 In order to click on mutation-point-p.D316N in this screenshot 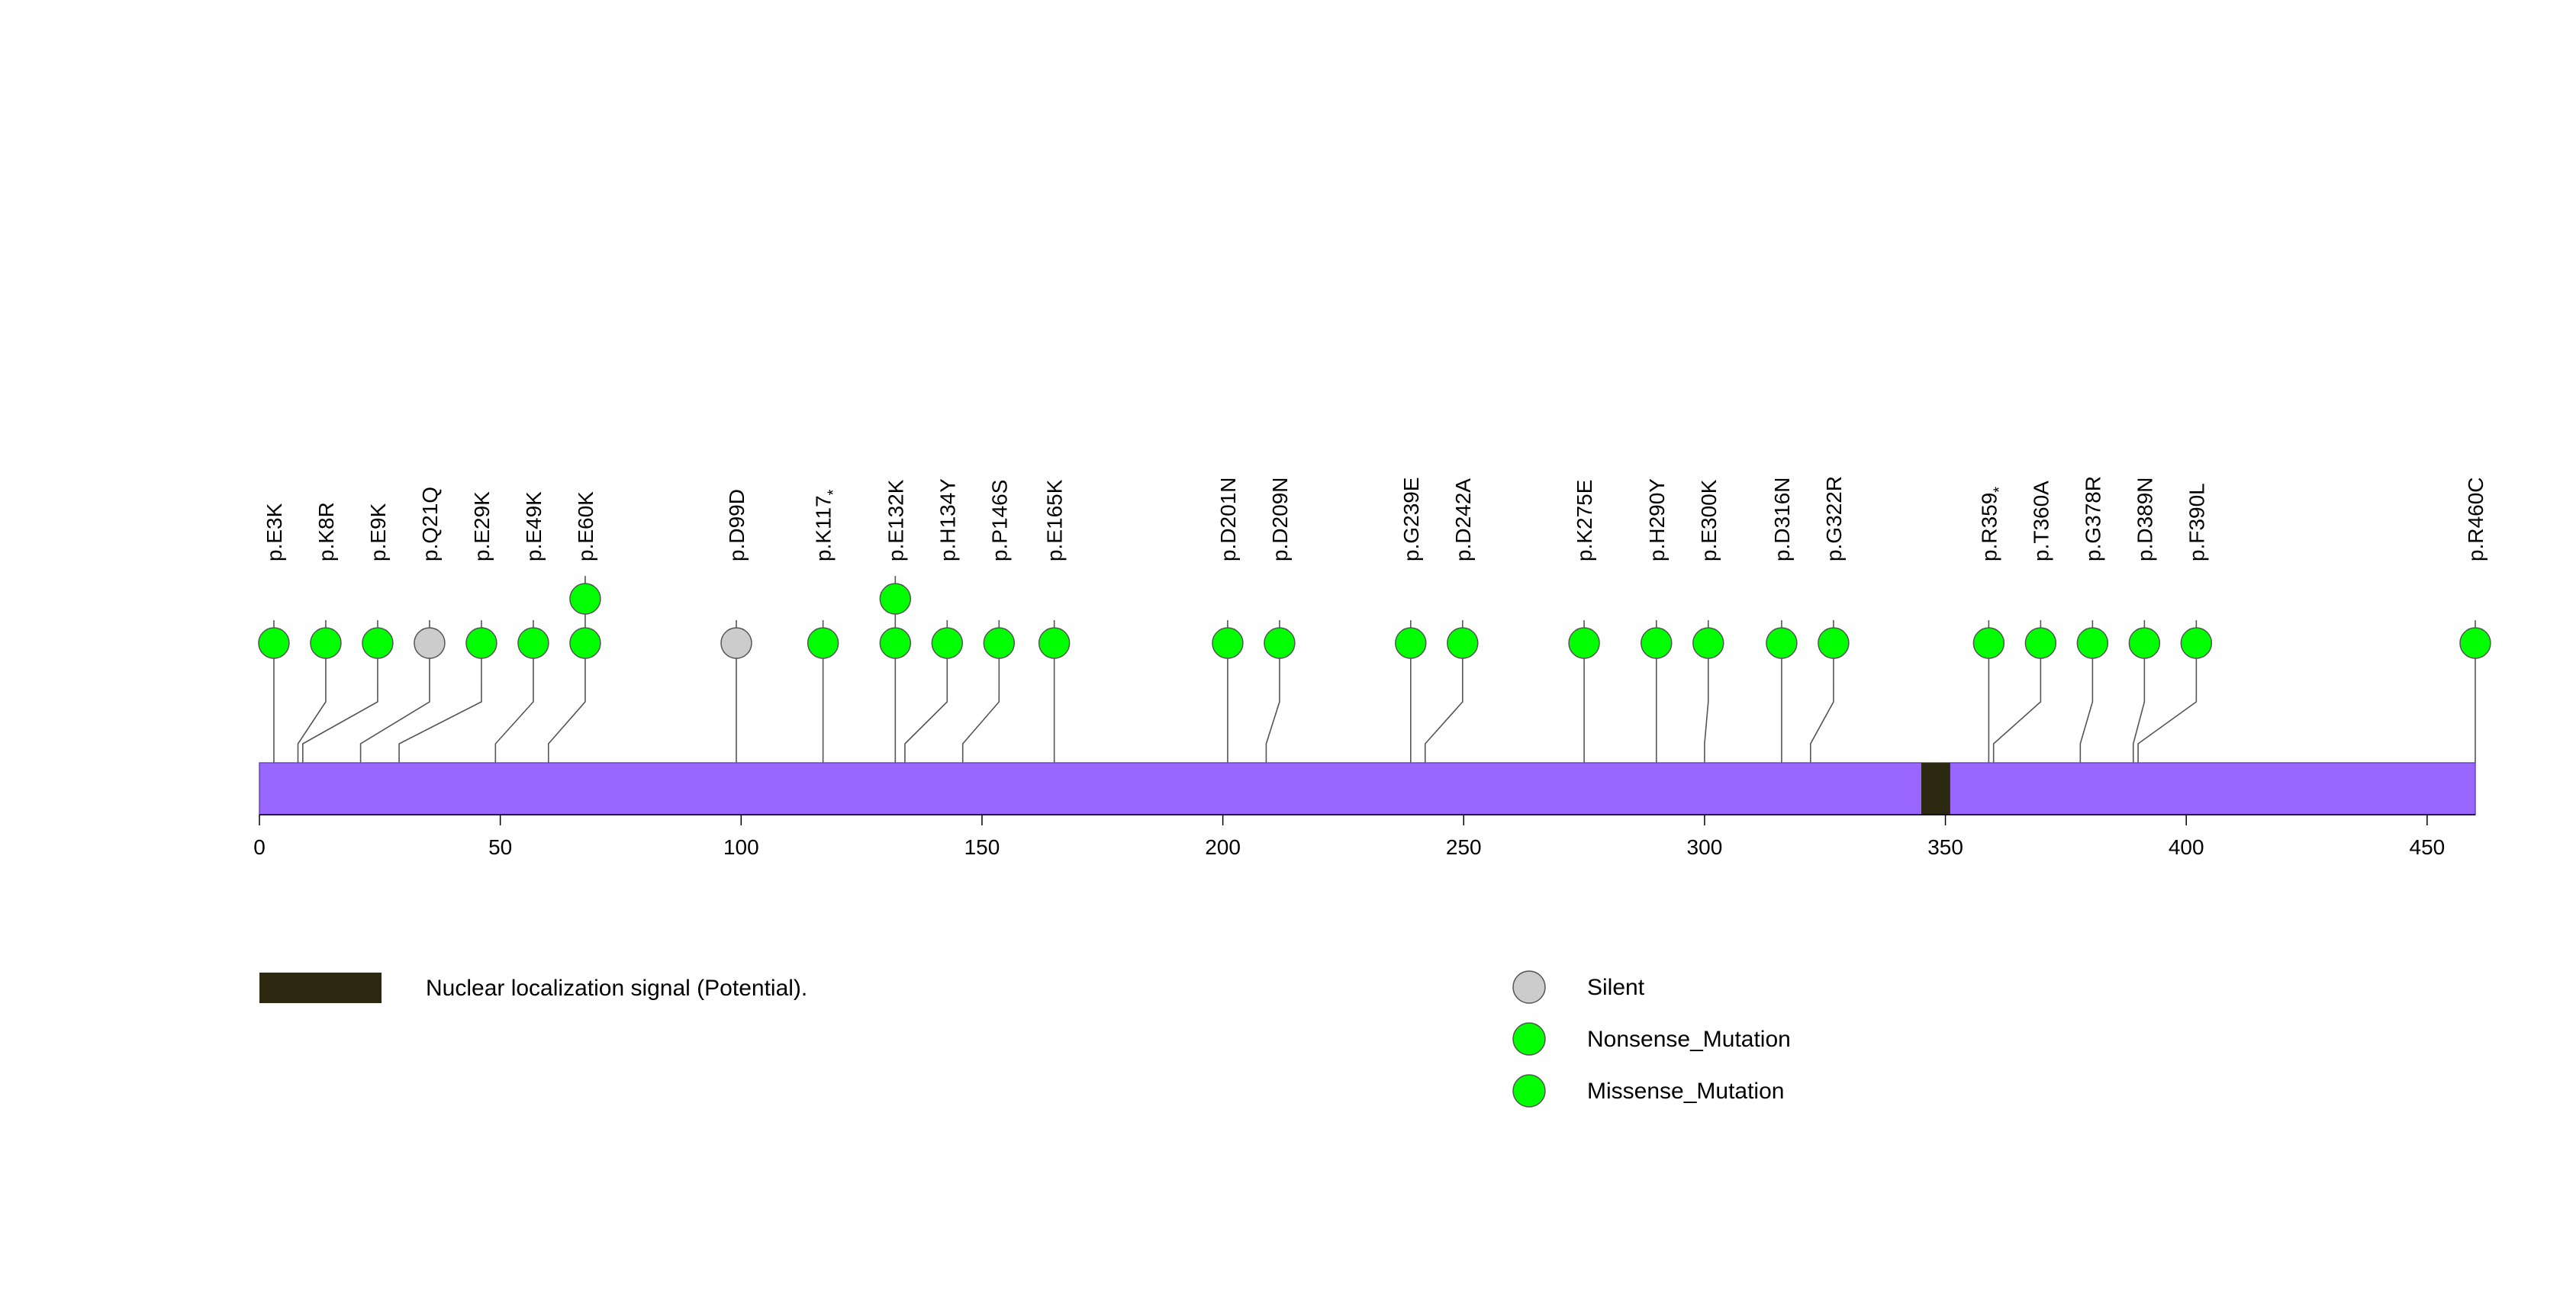, I will do `click(1782, 643)`.